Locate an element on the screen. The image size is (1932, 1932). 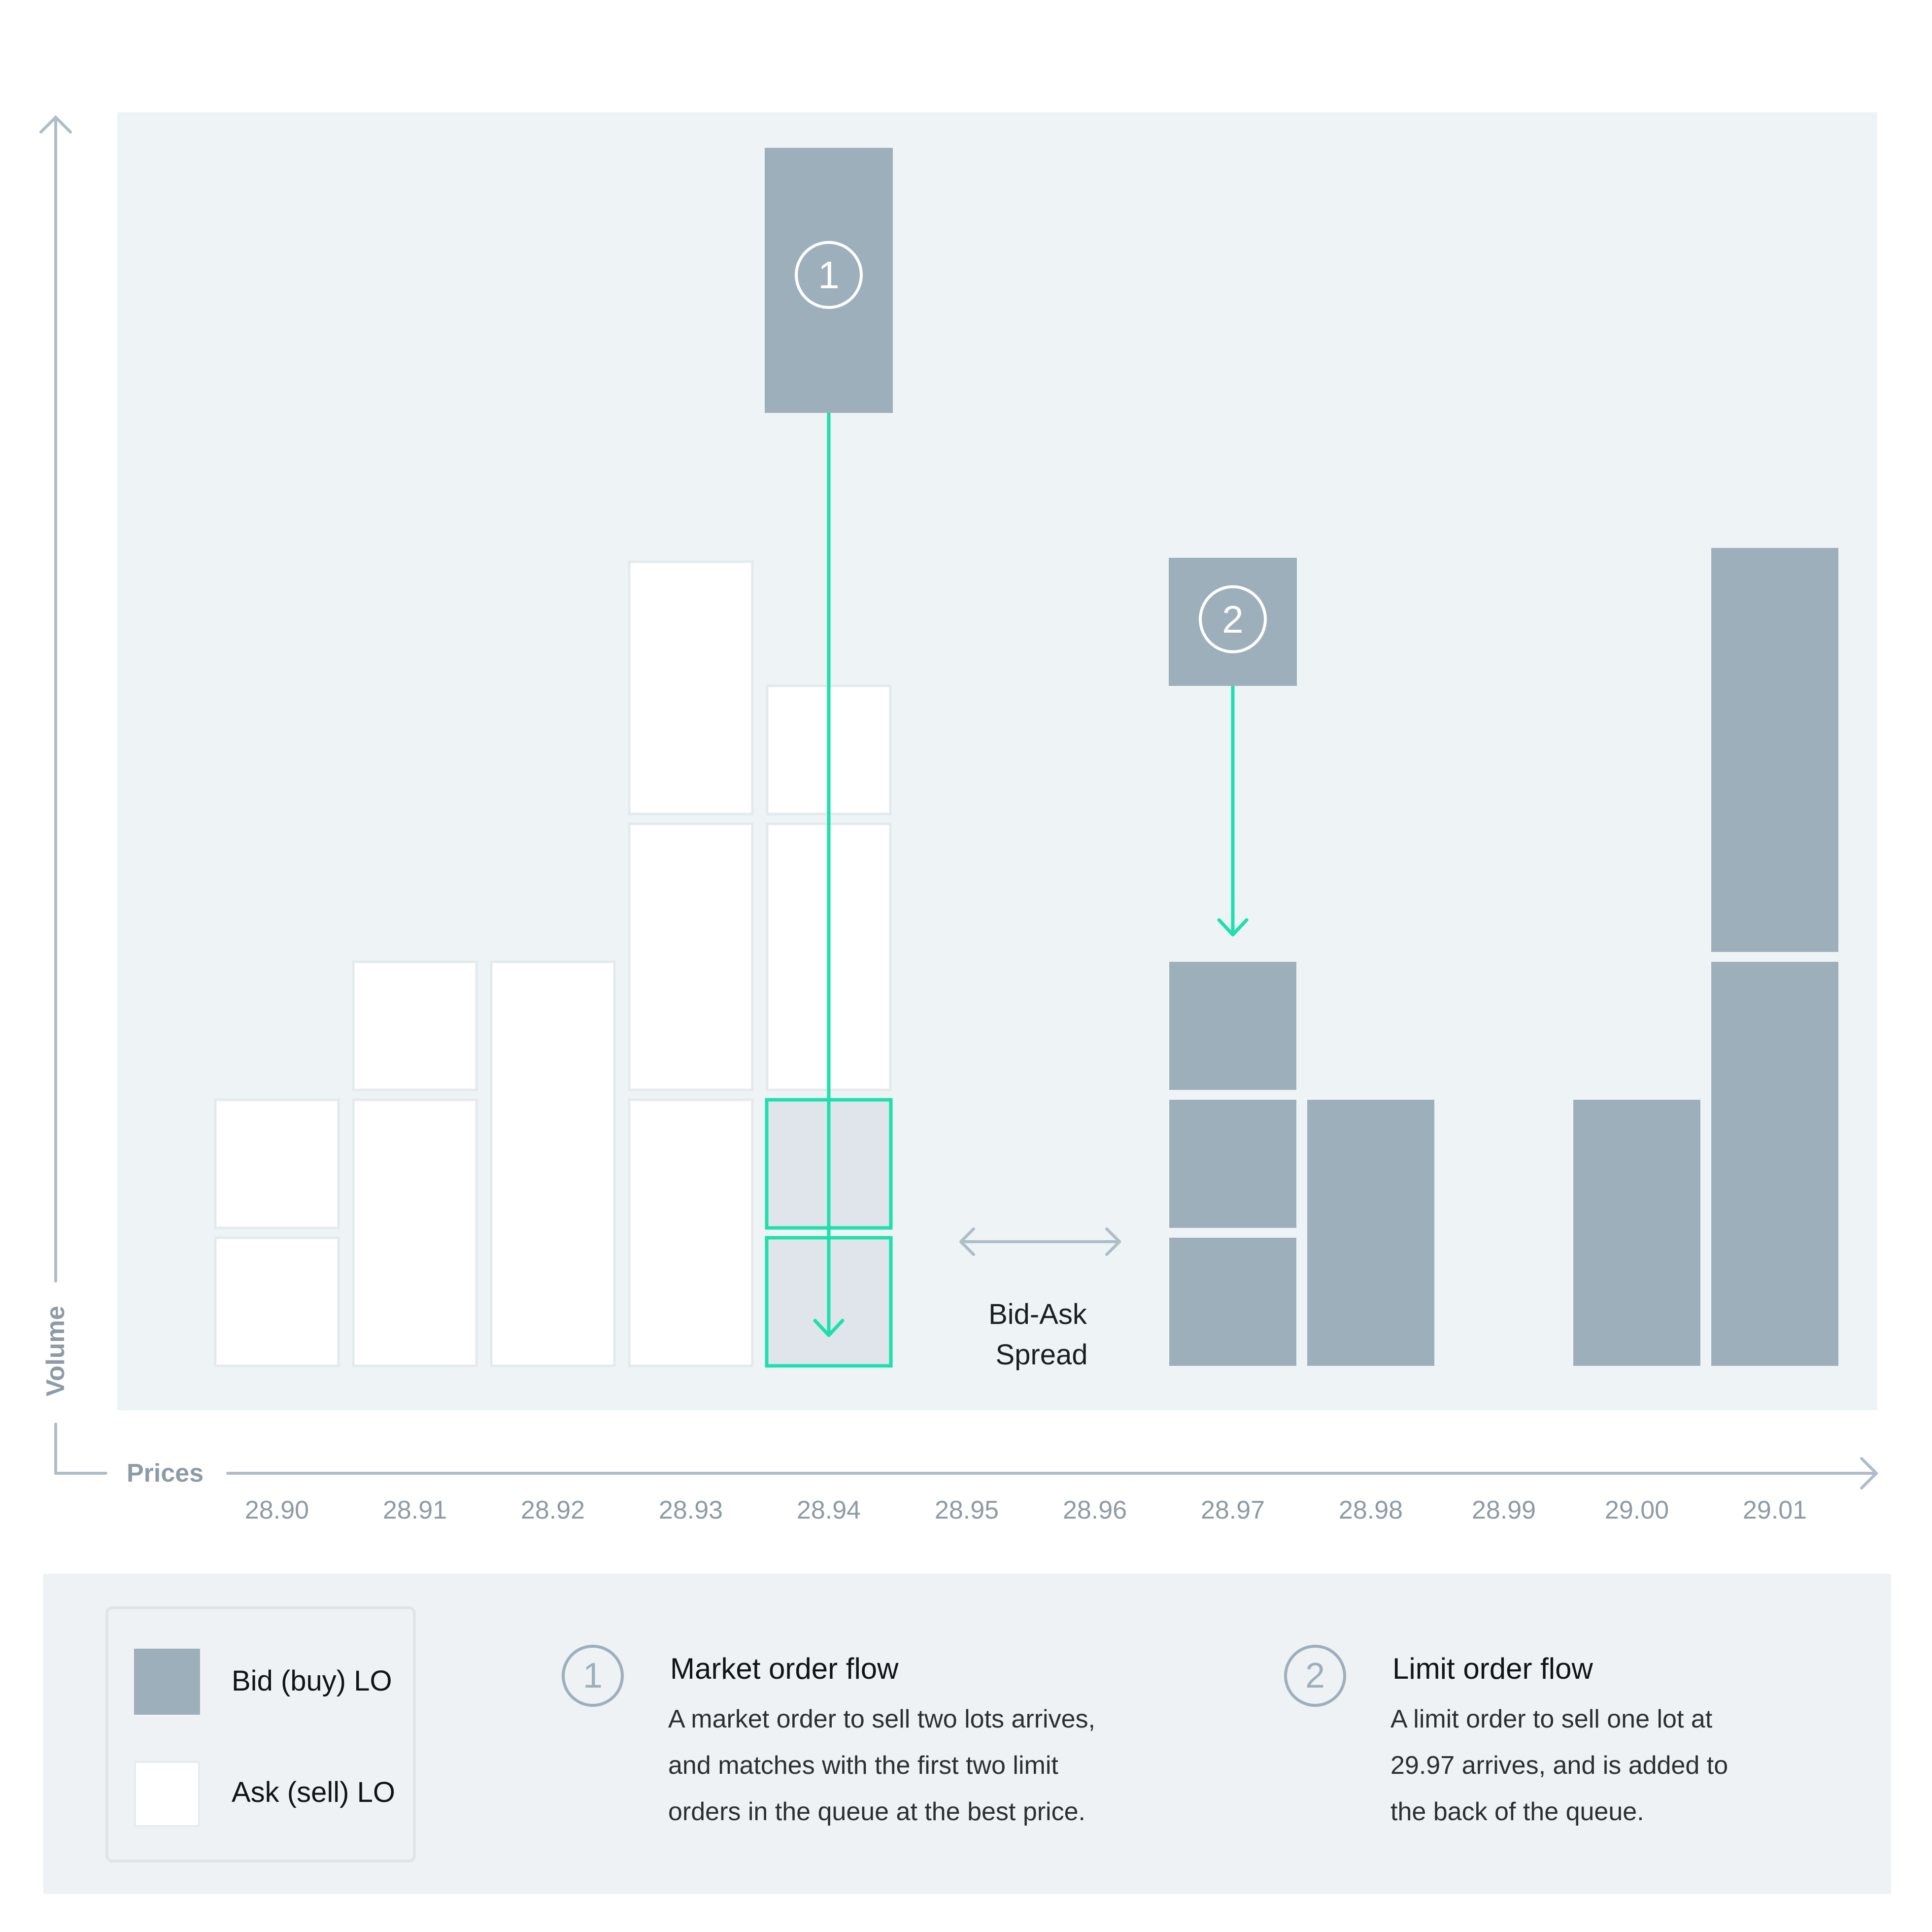
y-axis-label: Volume is located at coordinates (55, 1351).